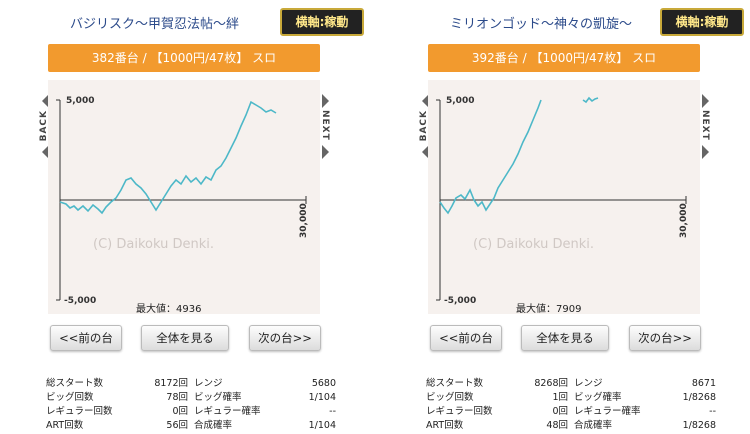 This screenshot has width=750, height=434. Describe the element at coordinates (541, 24) in the screenshot. I see `machine-title: ミリオンゴッド〜神々の凱旋〜` at that location.